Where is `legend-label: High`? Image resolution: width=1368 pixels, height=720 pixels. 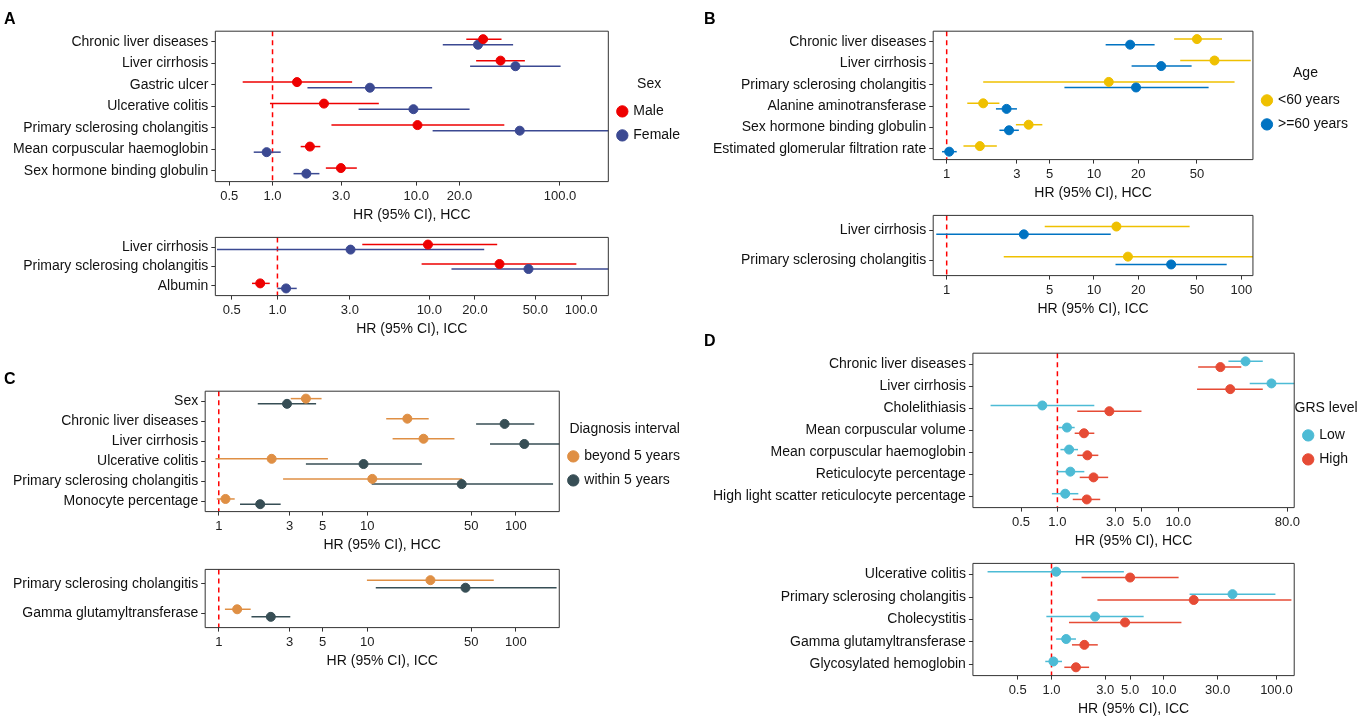
legend-label: High is located at coordinates (1333, 458).